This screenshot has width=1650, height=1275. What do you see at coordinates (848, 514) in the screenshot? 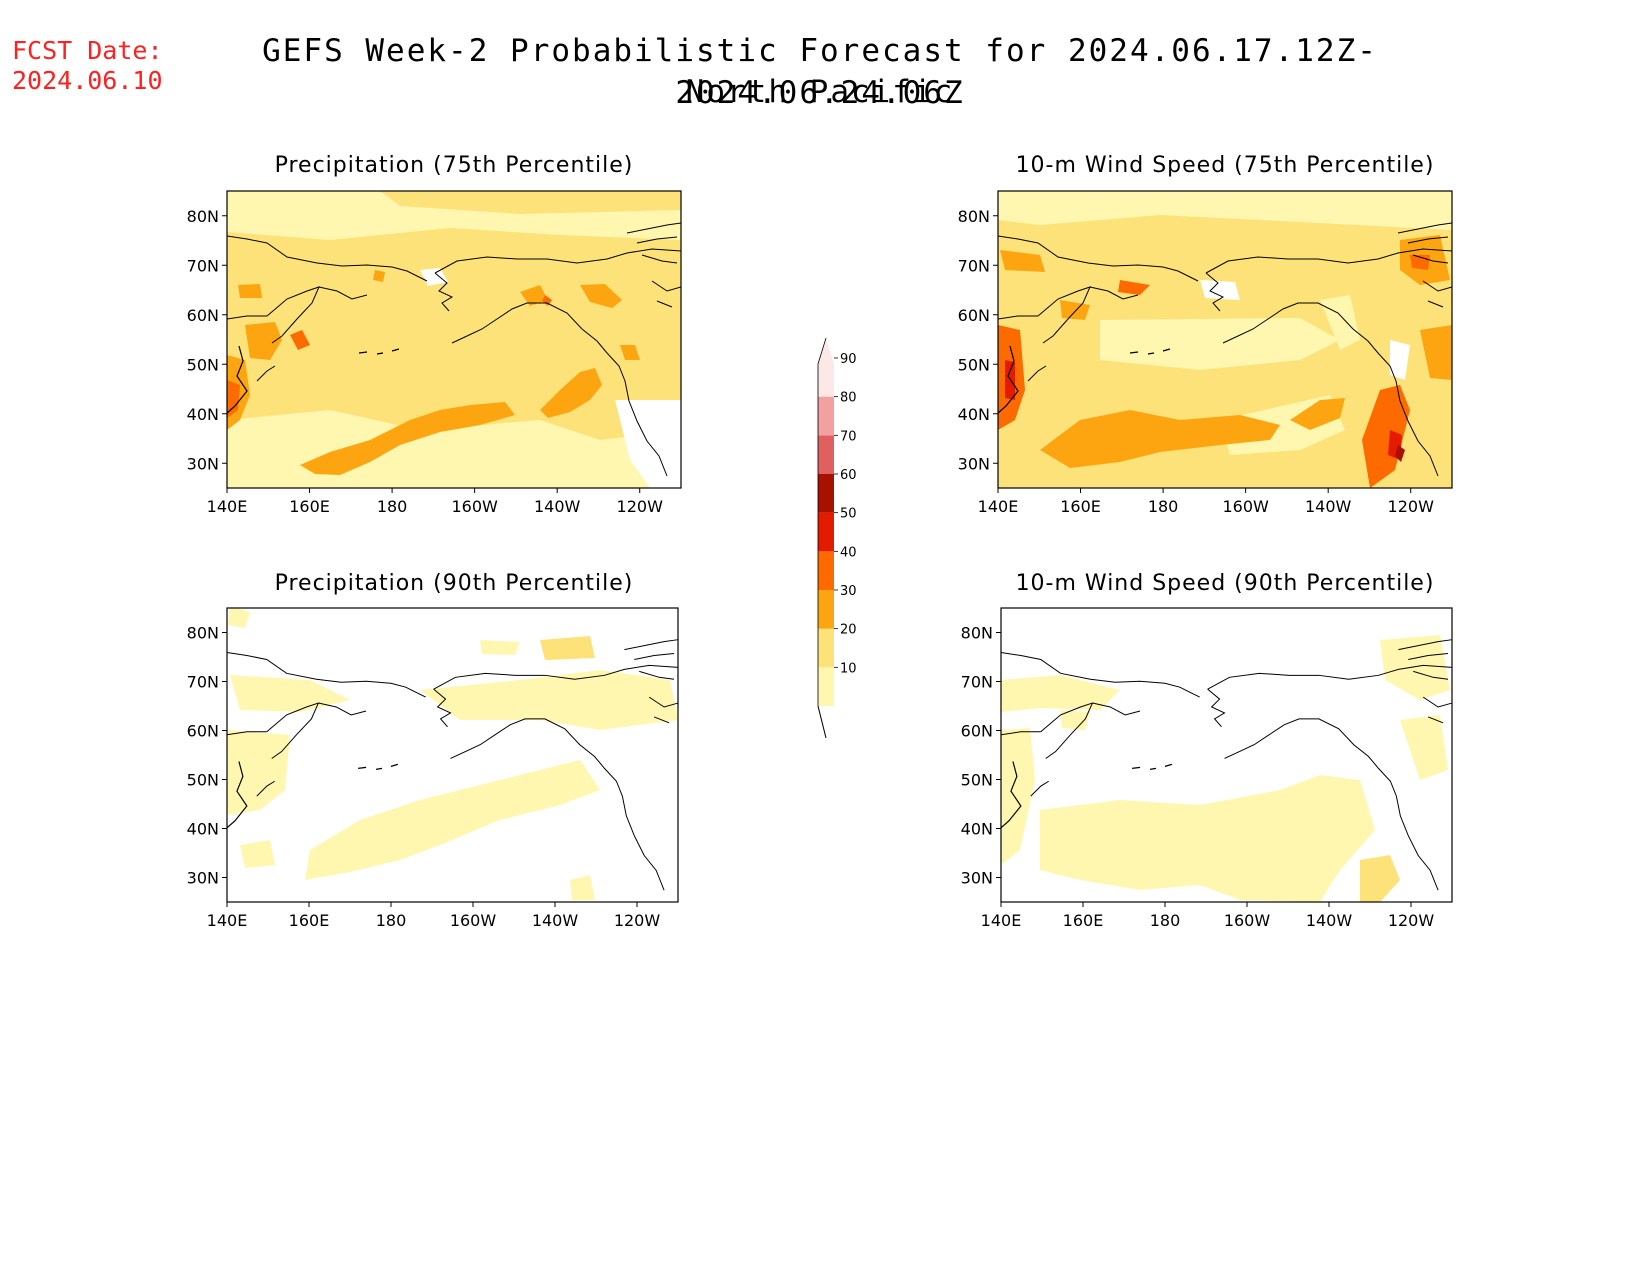
I see `colorbar-label: 50` at bounding box center [848, 514].